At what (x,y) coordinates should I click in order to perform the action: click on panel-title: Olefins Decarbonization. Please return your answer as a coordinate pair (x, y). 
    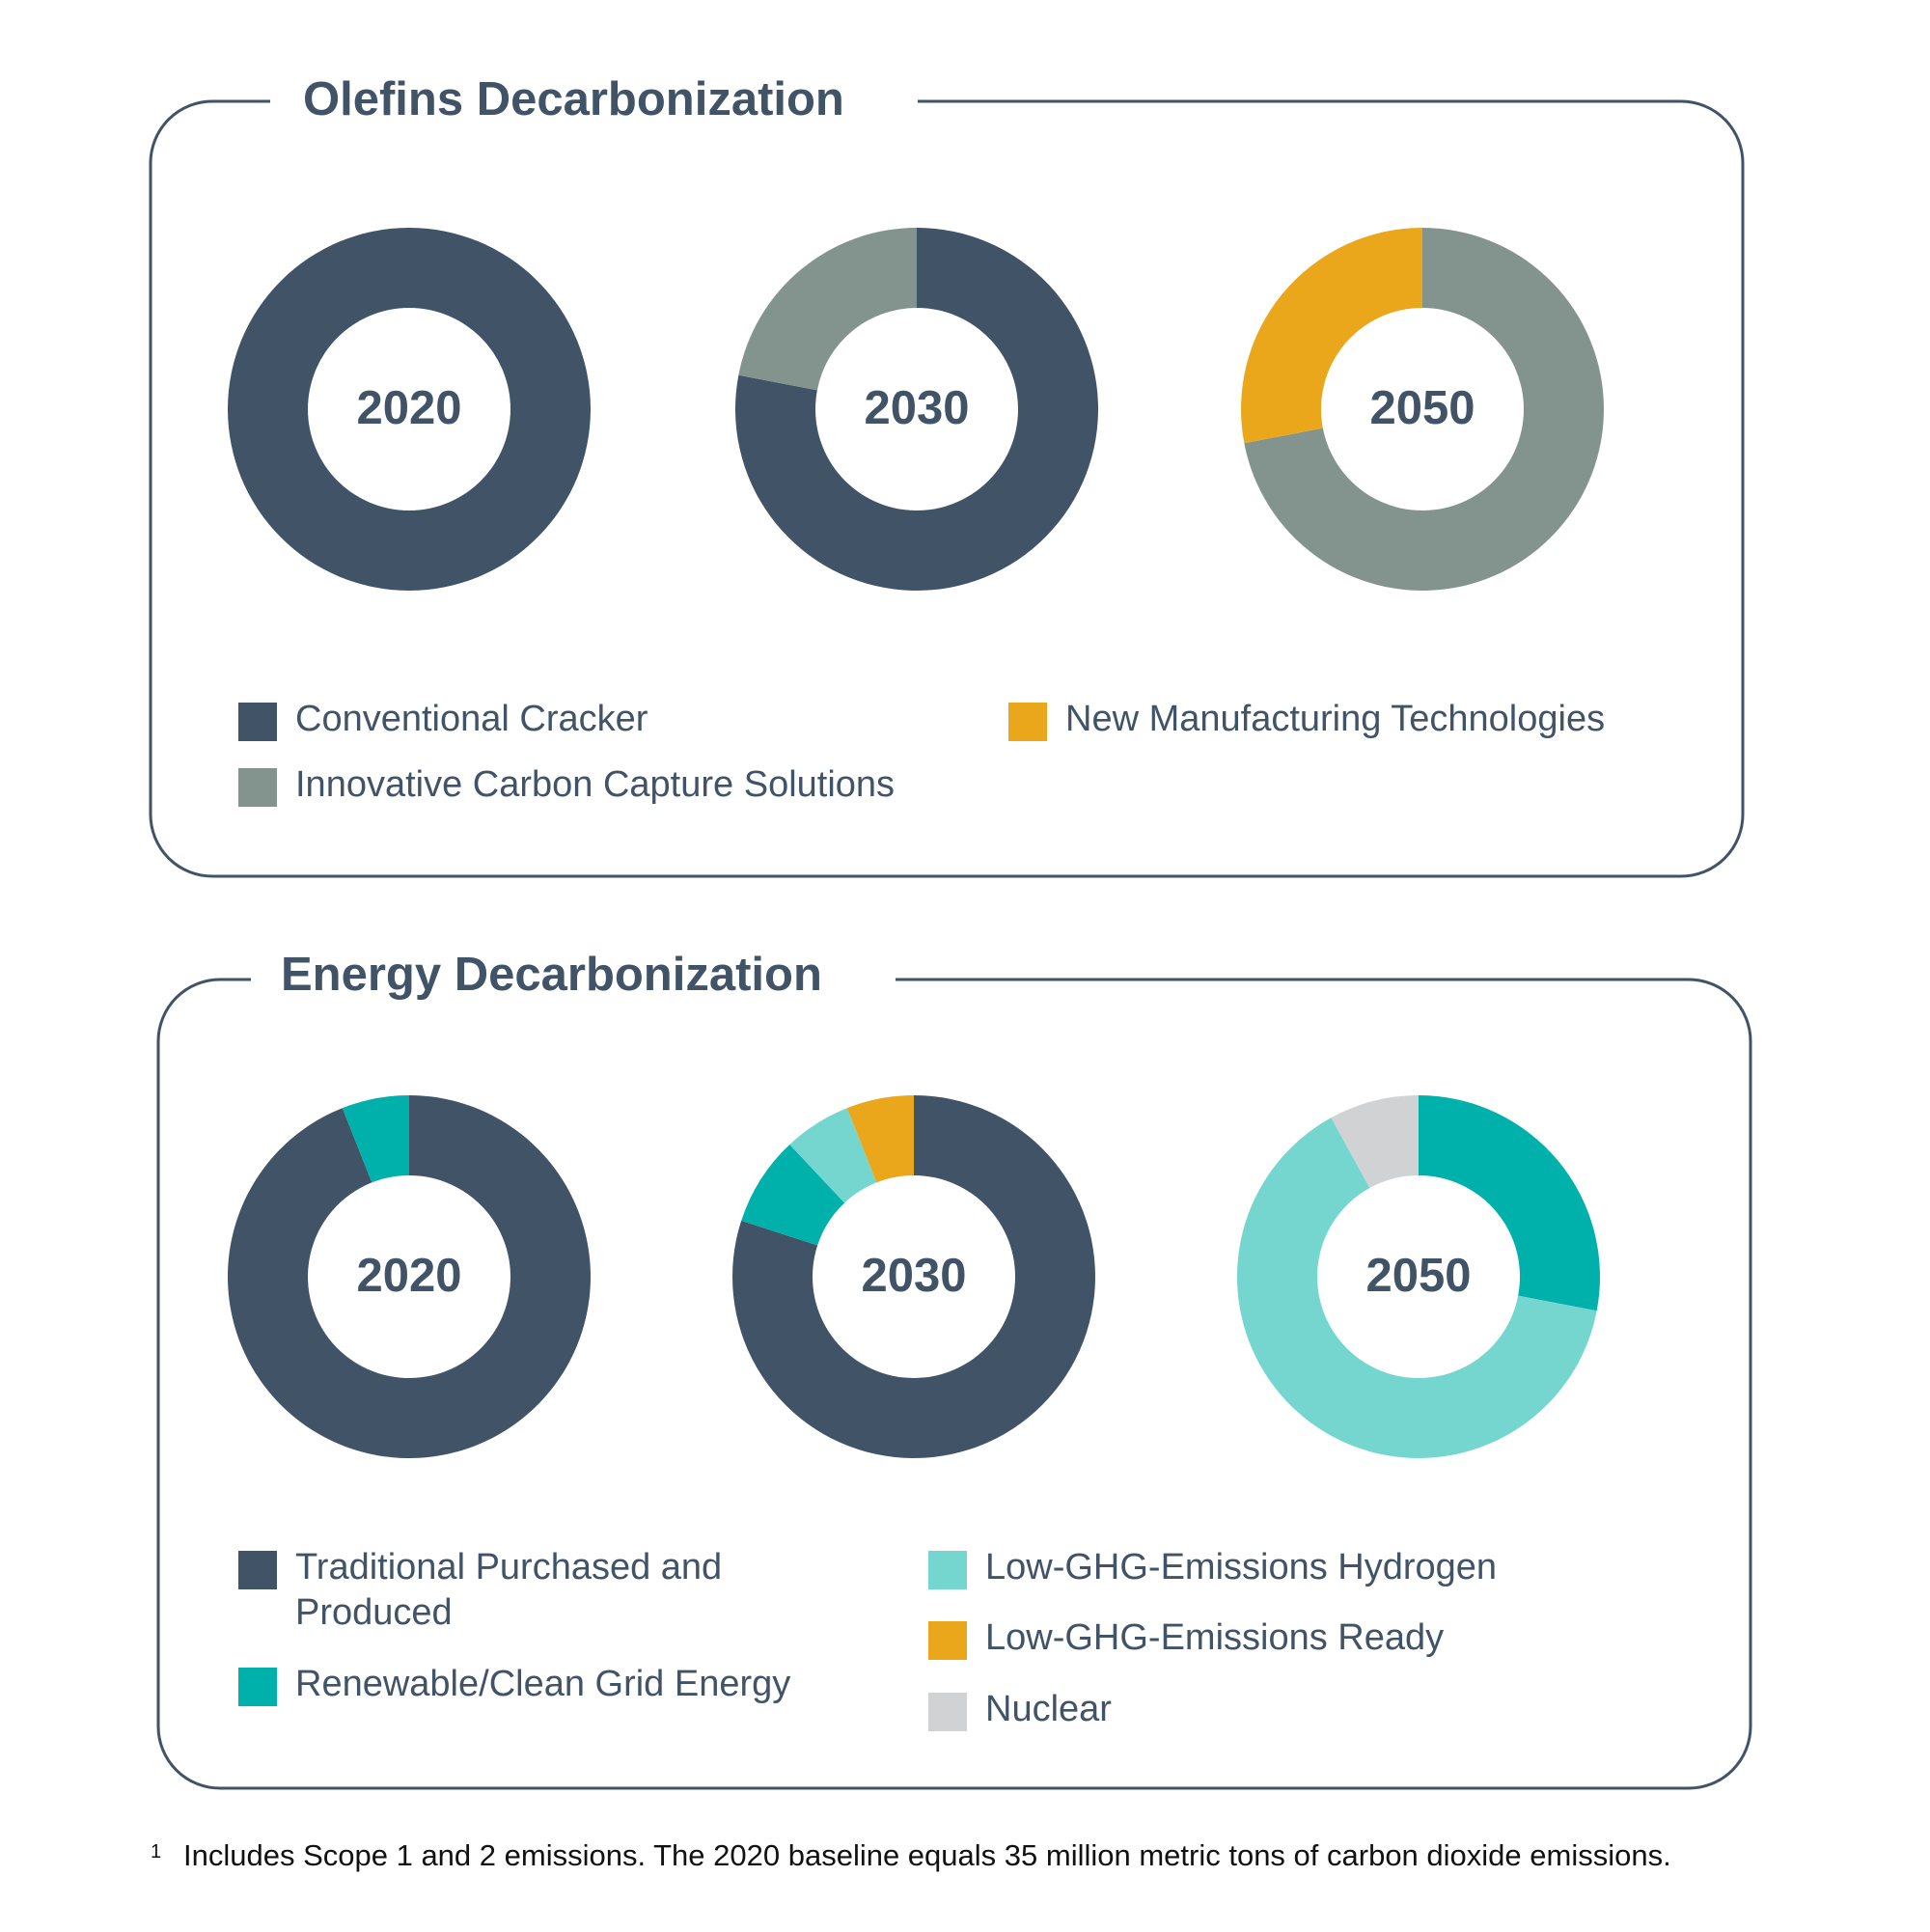
    Looking at the image, I should click on (573, 99).